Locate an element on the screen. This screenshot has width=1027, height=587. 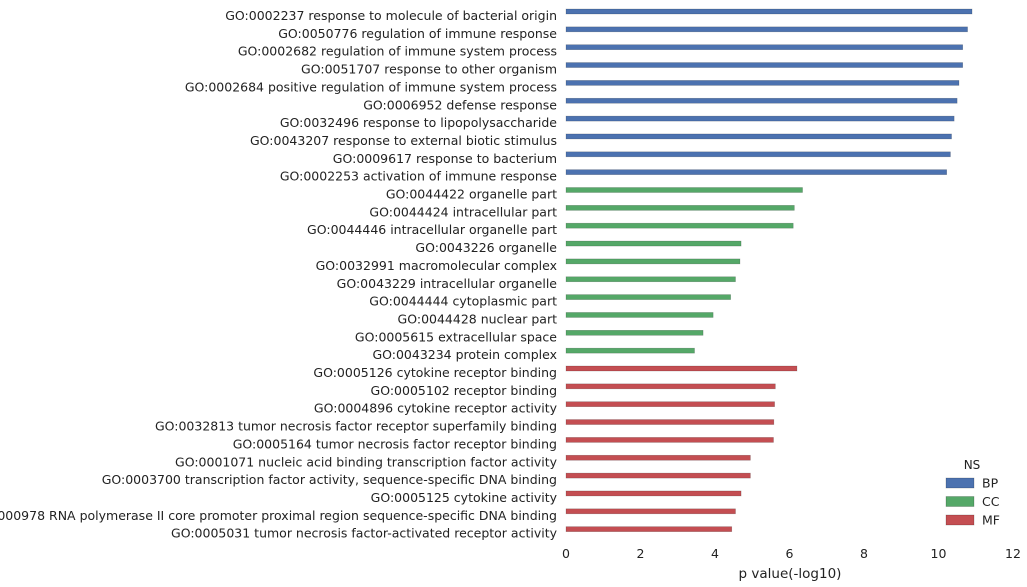
category-label: GO:0044428 nuclear part is located at coordinates (478, 318).